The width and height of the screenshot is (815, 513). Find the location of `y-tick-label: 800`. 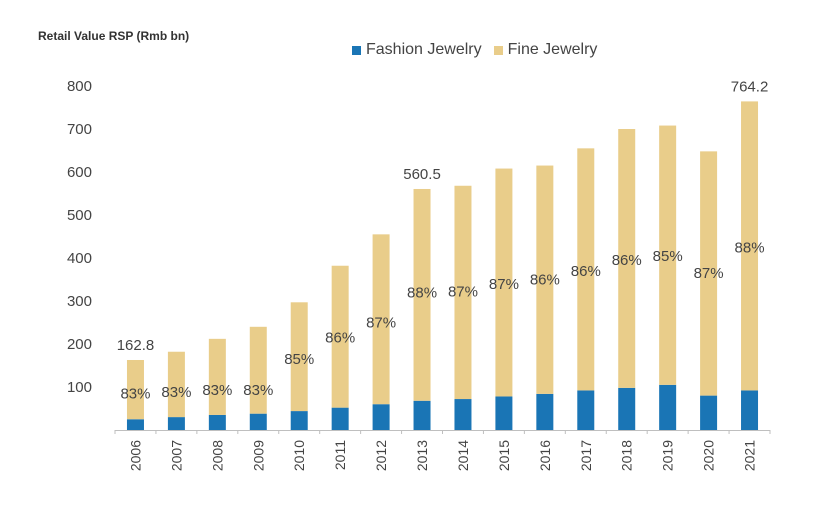

y-tick-label: 800 is located at coordinates (79, 86).